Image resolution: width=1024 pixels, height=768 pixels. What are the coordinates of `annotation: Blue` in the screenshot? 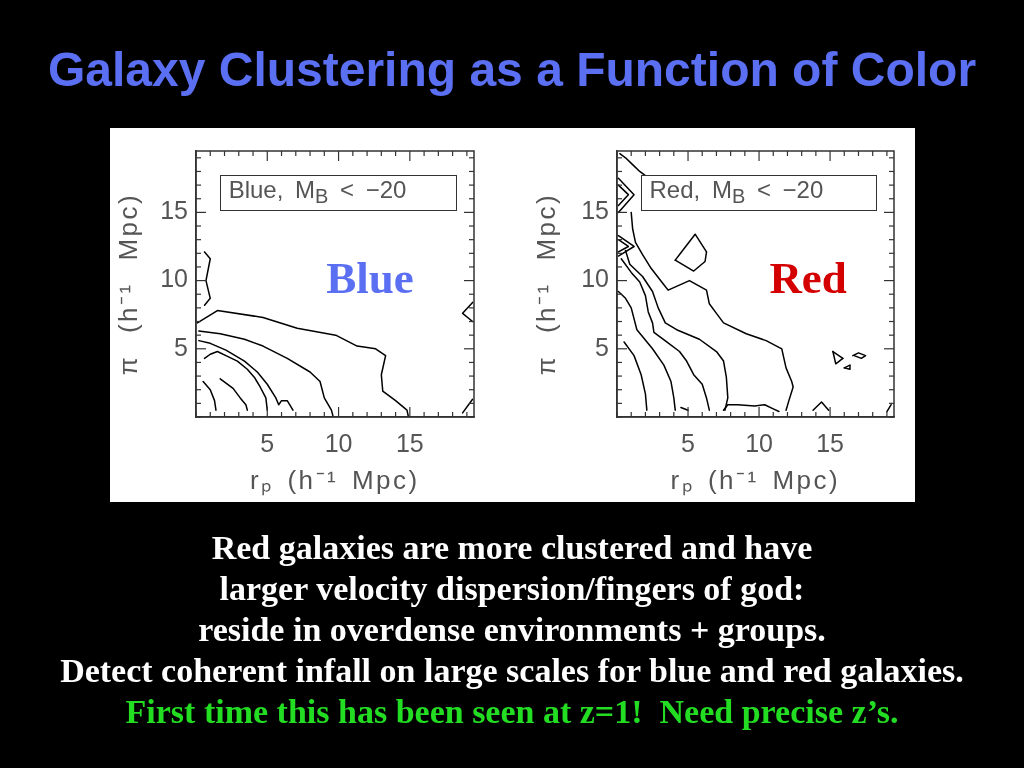 It's located at (370, 277).